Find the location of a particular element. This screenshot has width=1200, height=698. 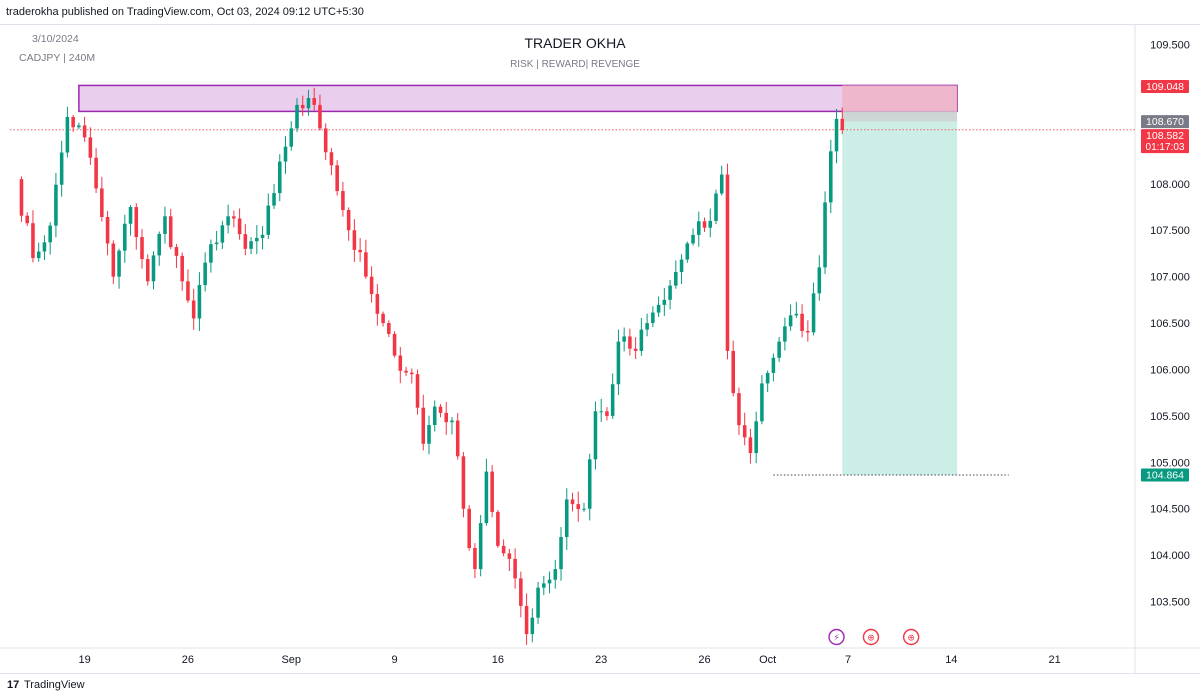

entry-strip is located at coordinates (900, 116).